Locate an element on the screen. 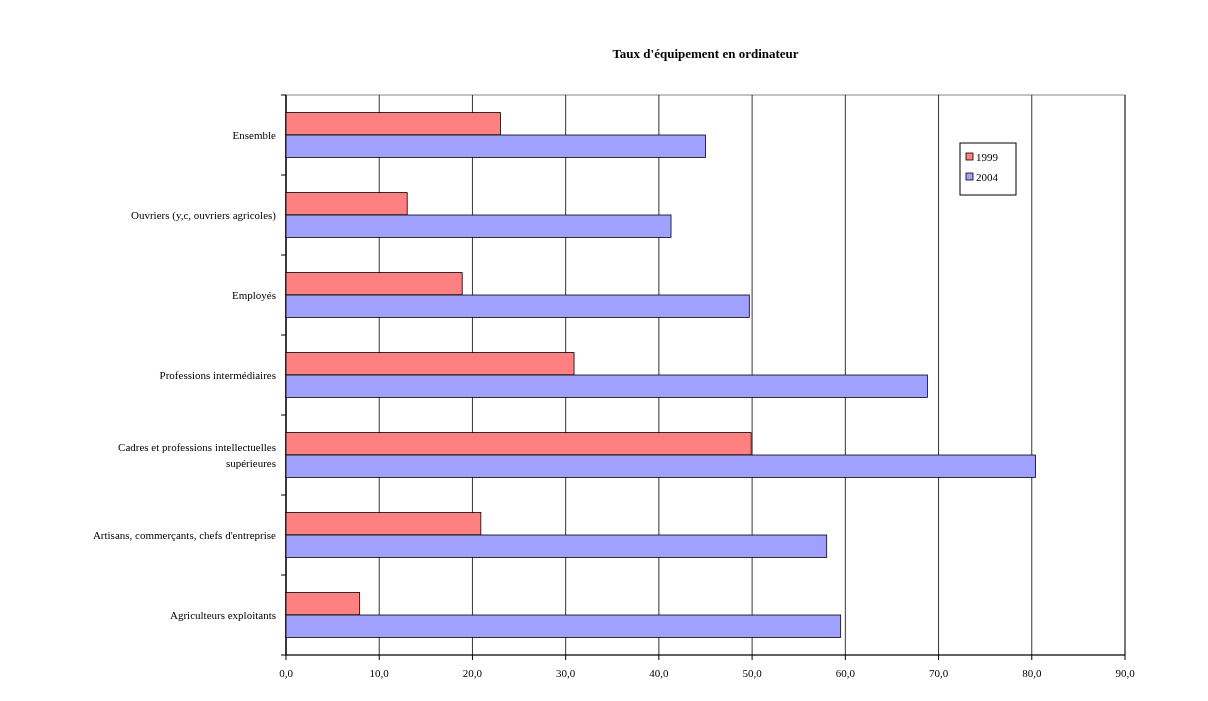 Image resolution: width=1208 pixels, height=701 pixels. y-tick-label: Agriculteurs exploitants is located at coordinates (222, 615).